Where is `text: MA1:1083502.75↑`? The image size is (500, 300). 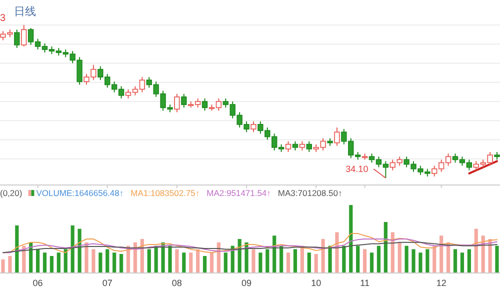
text: MA1:1083502.75↑ is located at coordinates (165, 193).